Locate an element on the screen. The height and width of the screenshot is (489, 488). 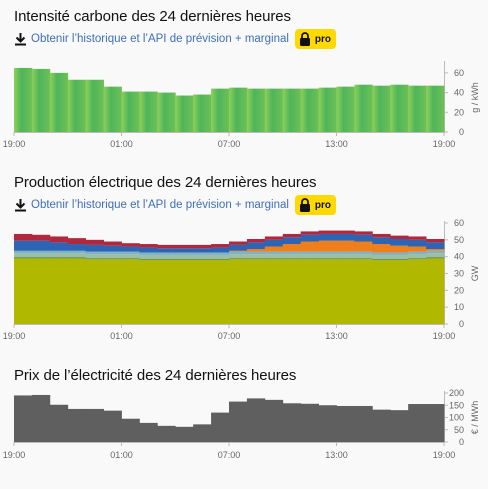
carbon-x-tick-label: 07:00 is located at coordinates (229, 144).